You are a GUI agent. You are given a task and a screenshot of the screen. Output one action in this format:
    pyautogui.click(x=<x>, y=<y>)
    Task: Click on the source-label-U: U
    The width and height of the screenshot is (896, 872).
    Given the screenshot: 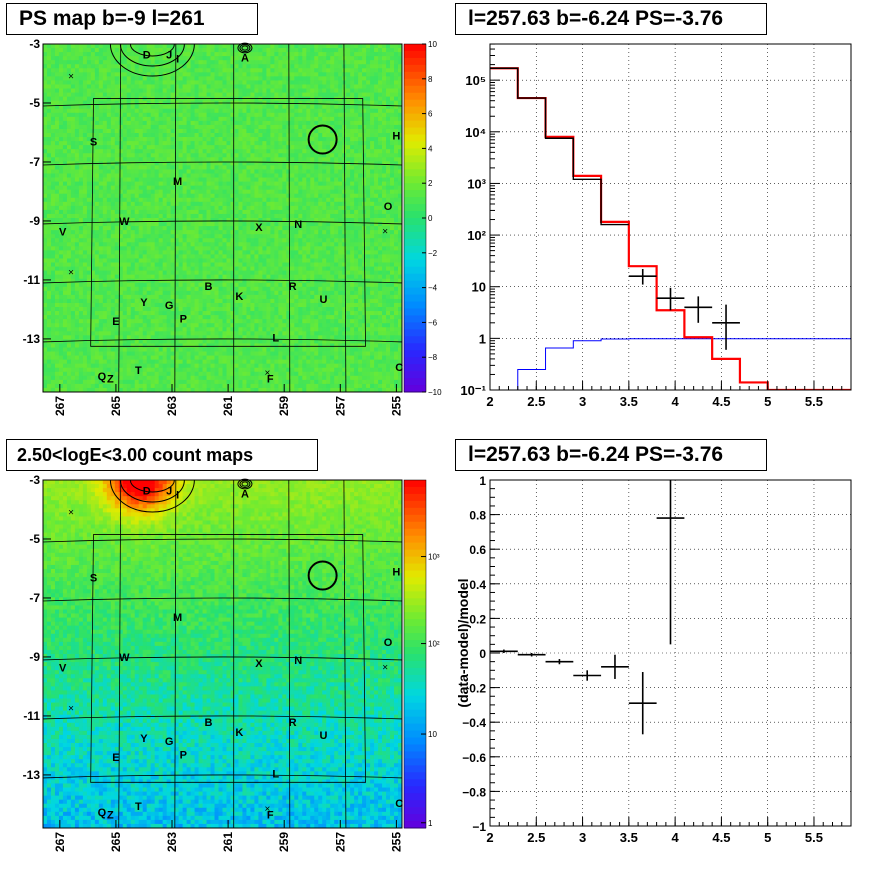 What is the action you would take?
    pyautogui.click(x=323, y=736)
    